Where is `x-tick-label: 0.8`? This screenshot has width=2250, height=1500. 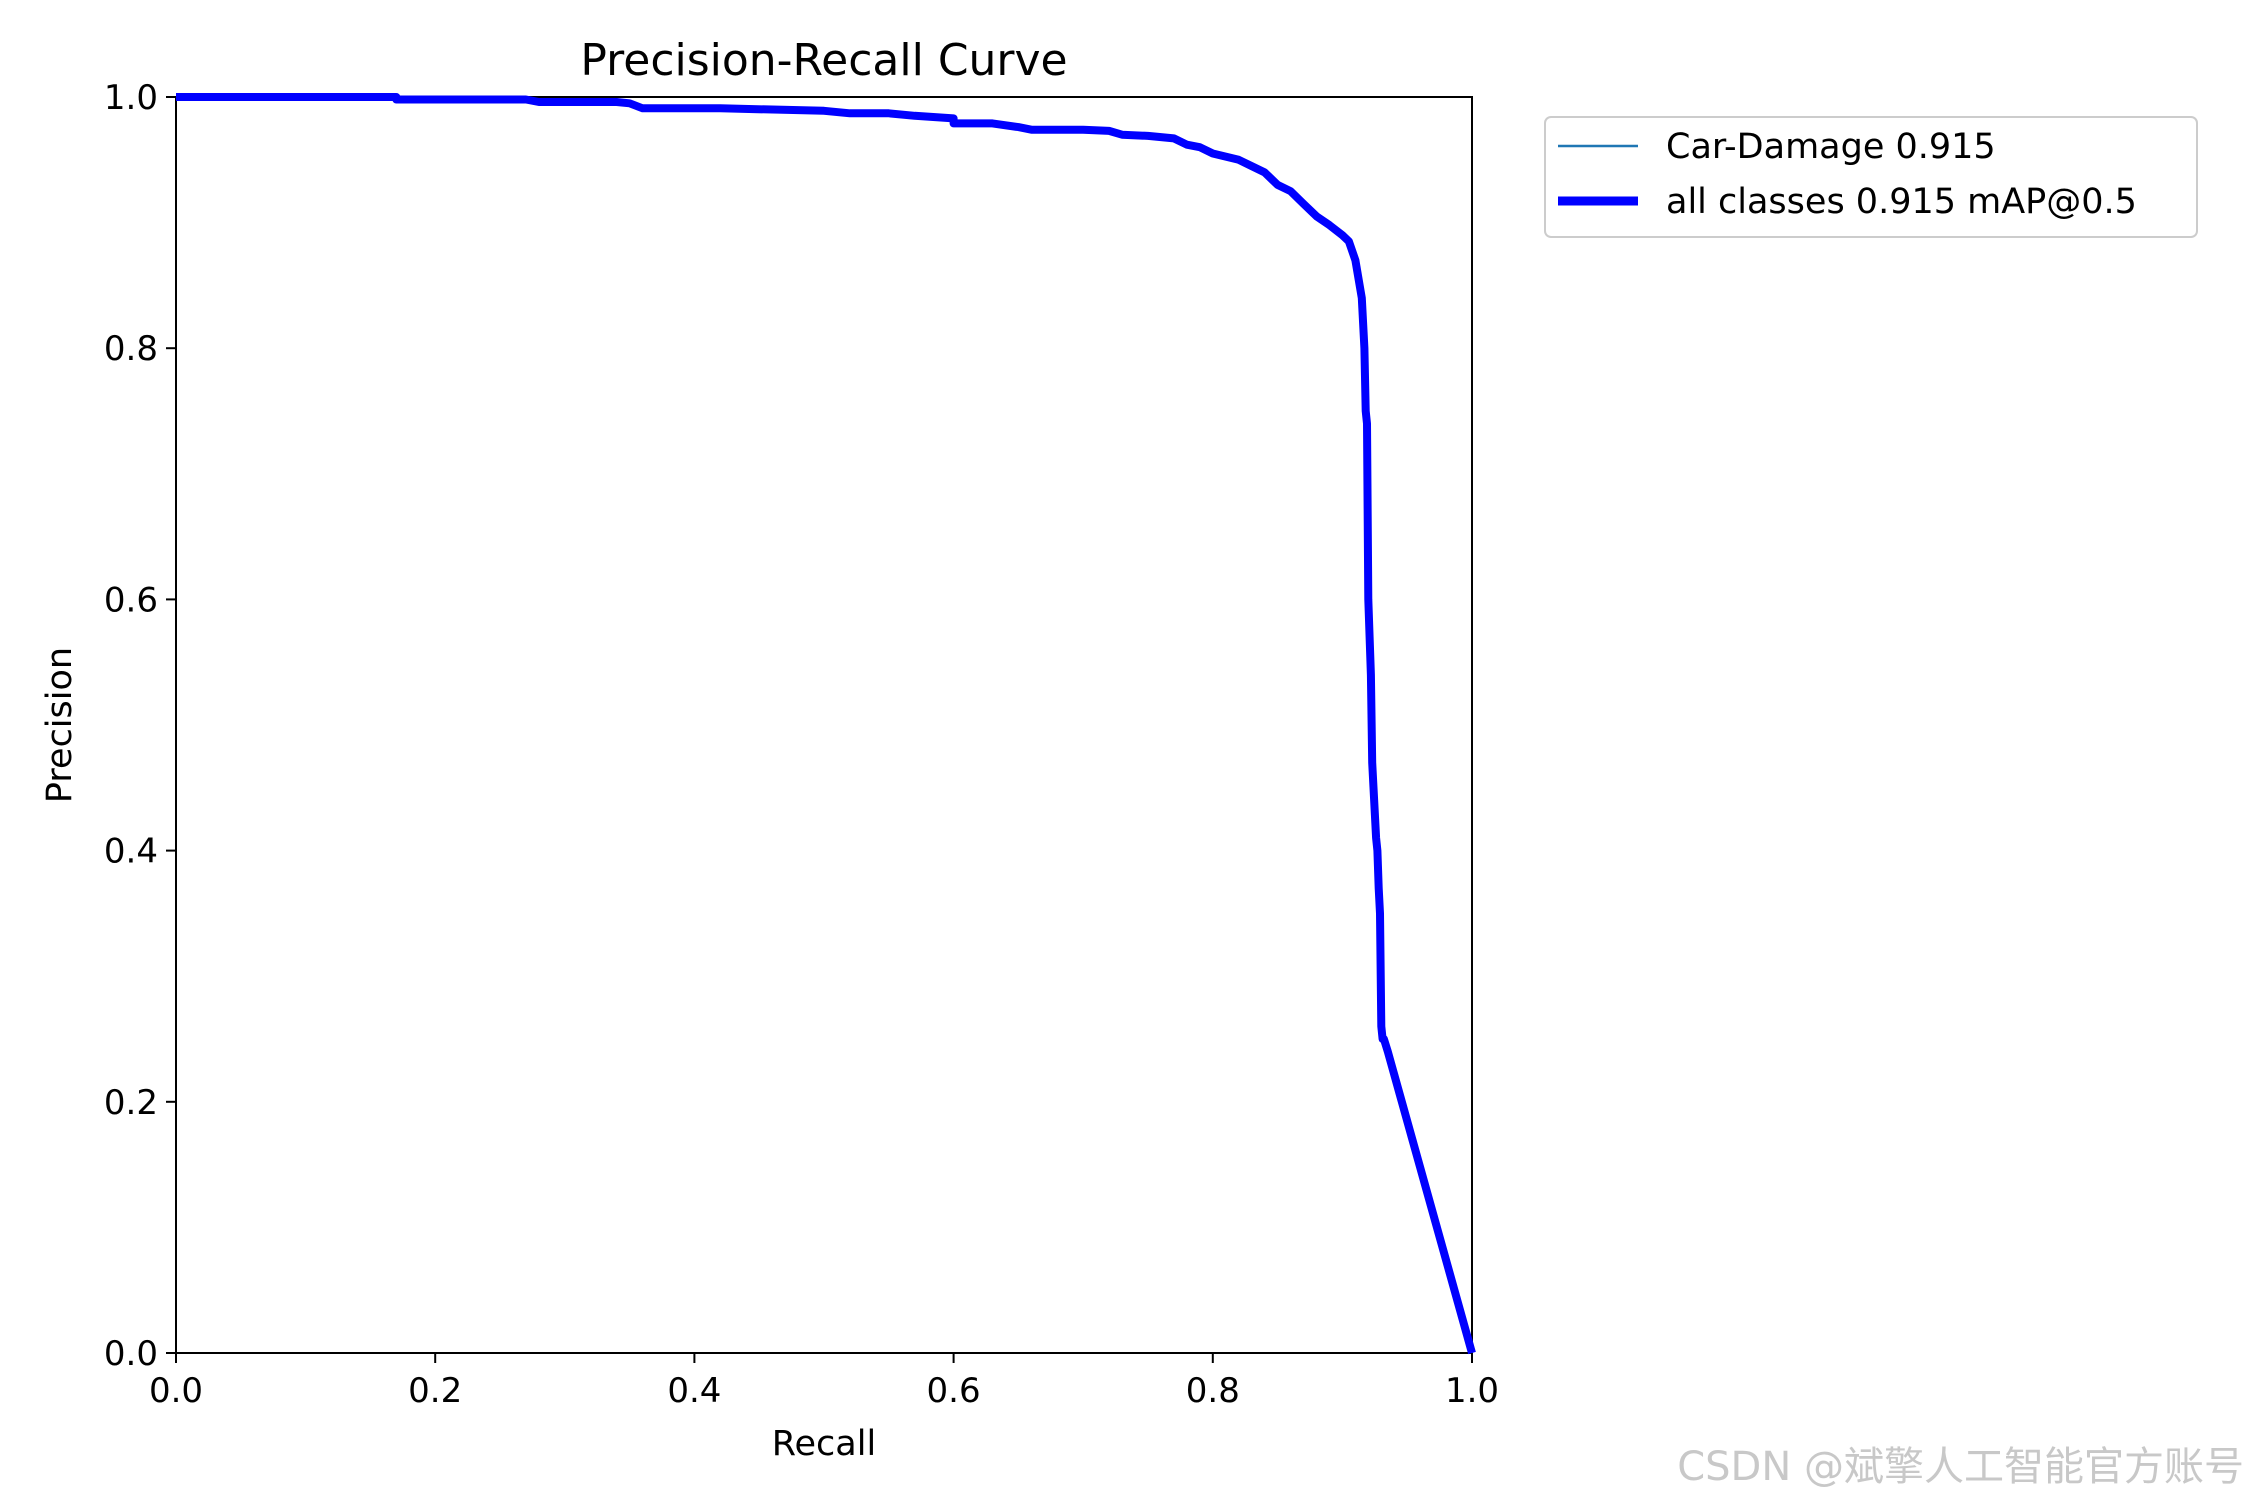 x-tick-label: 0.8 is located at coordinates (1213, 1391).